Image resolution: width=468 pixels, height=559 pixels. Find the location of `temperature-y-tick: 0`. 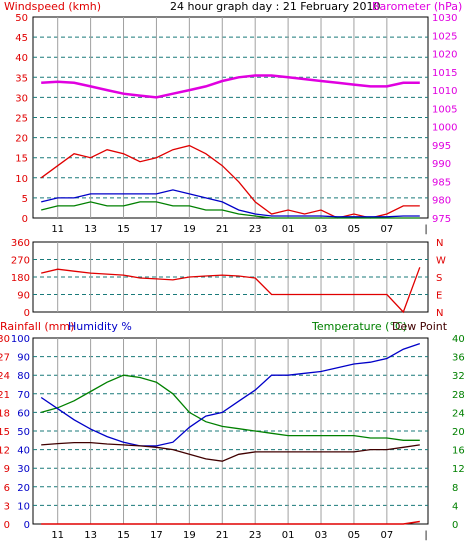

temperature-y-tick: 0 is located at coordinates (455, 525).